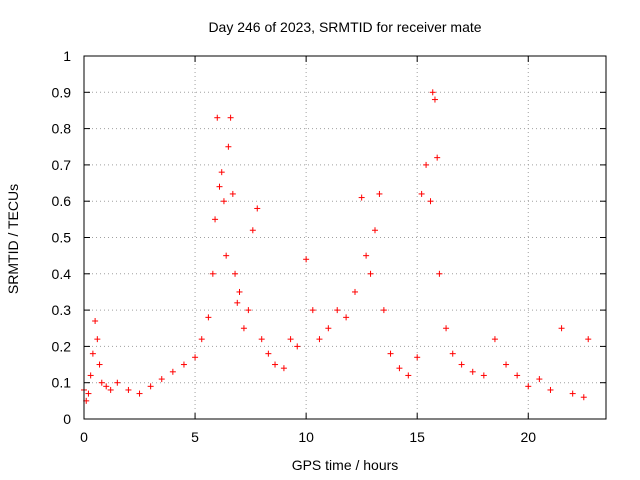 The image size is (640, 480). I want to click on y-tick-label: 0.4, so click(62, 274).